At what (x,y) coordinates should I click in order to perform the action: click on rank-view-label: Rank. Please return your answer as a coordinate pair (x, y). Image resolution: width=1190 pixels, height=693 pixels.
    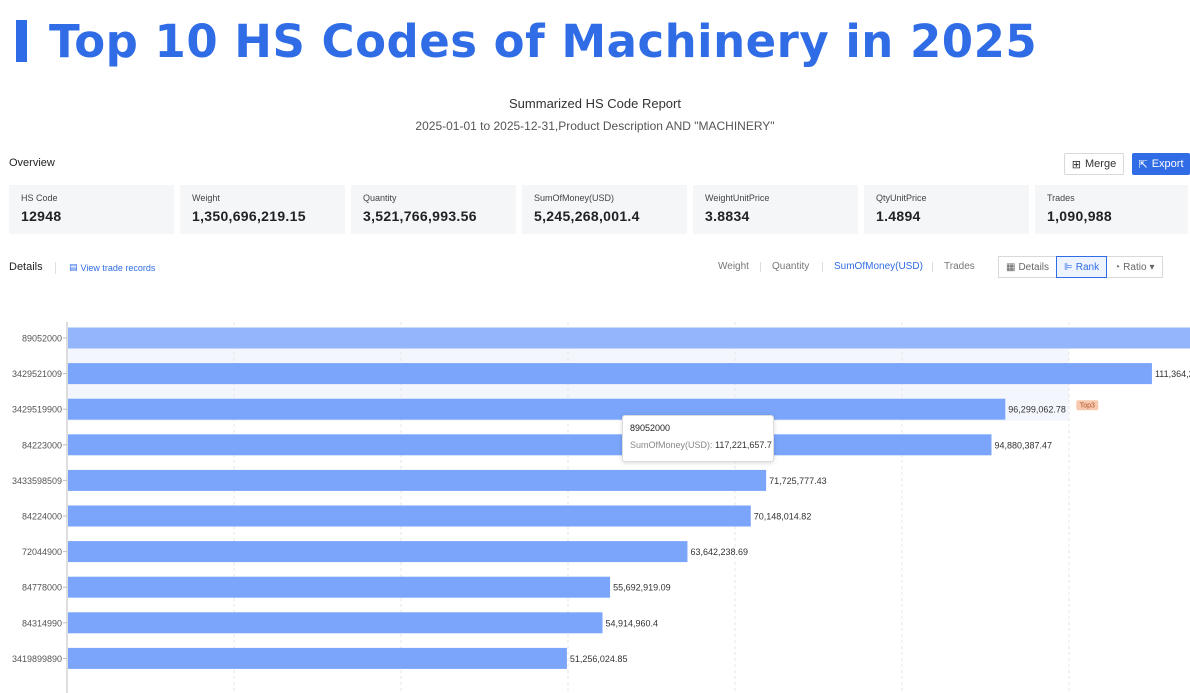
    Looking at the image, I should click on (1087, 267).